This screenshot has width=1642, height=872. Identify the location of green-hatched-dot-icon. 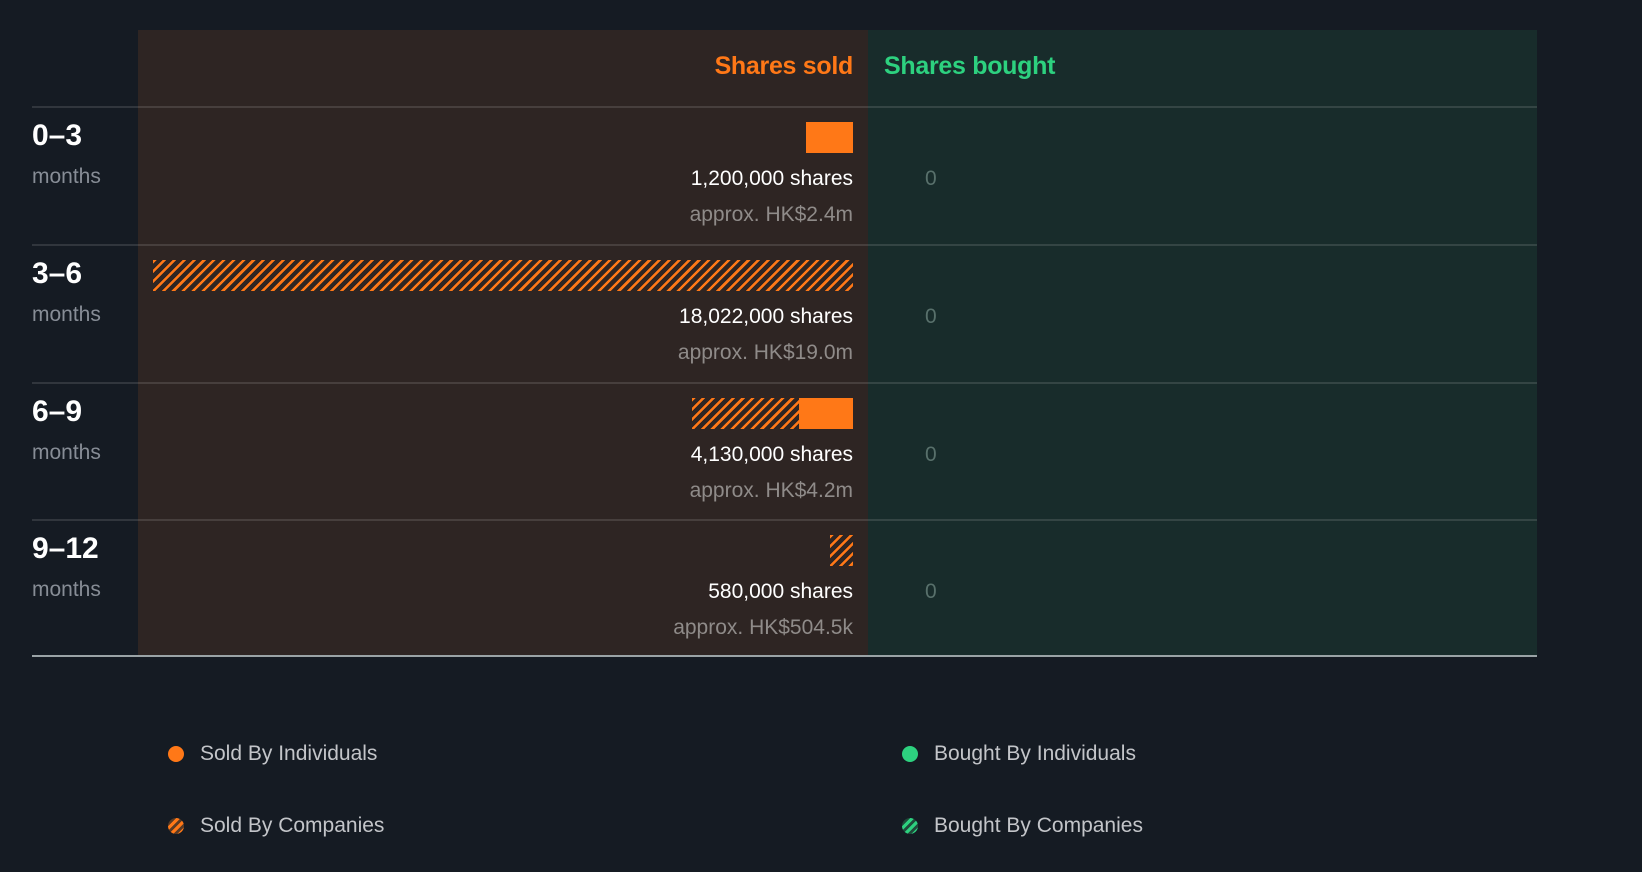
(910, 826).